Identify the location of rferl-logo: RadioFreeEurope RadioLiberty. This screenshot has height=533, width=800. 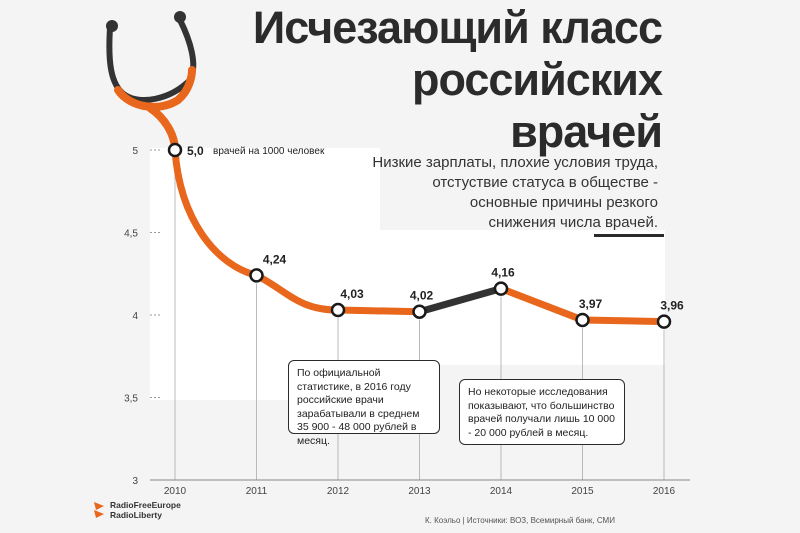
(136, 510).